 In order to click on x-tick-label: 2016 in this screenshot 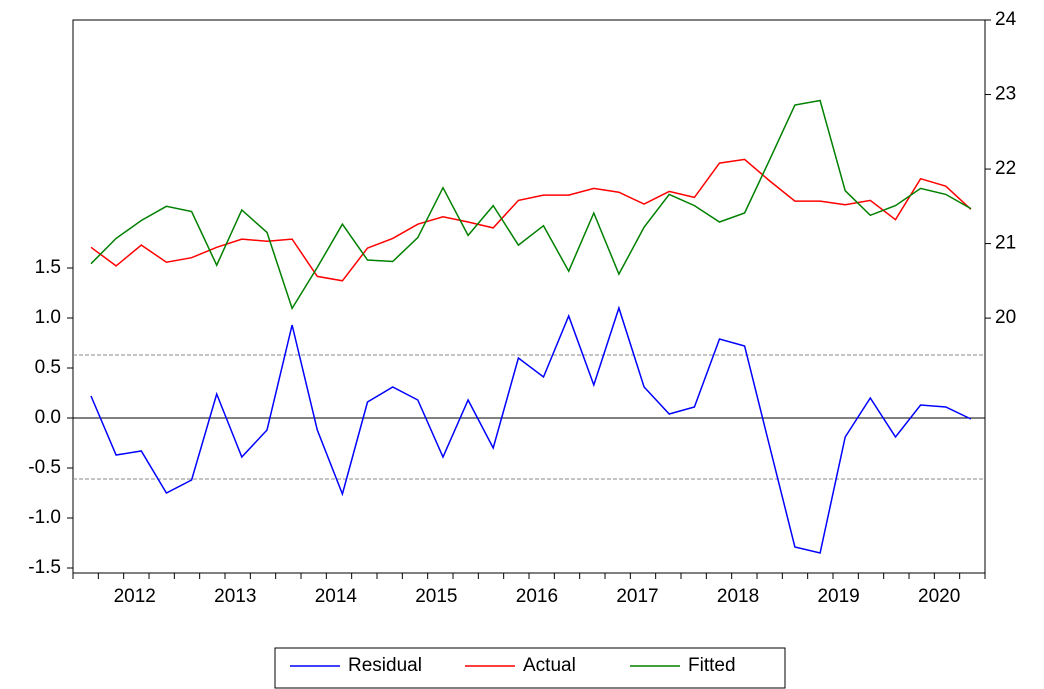, I will do `click(537, 596)`.